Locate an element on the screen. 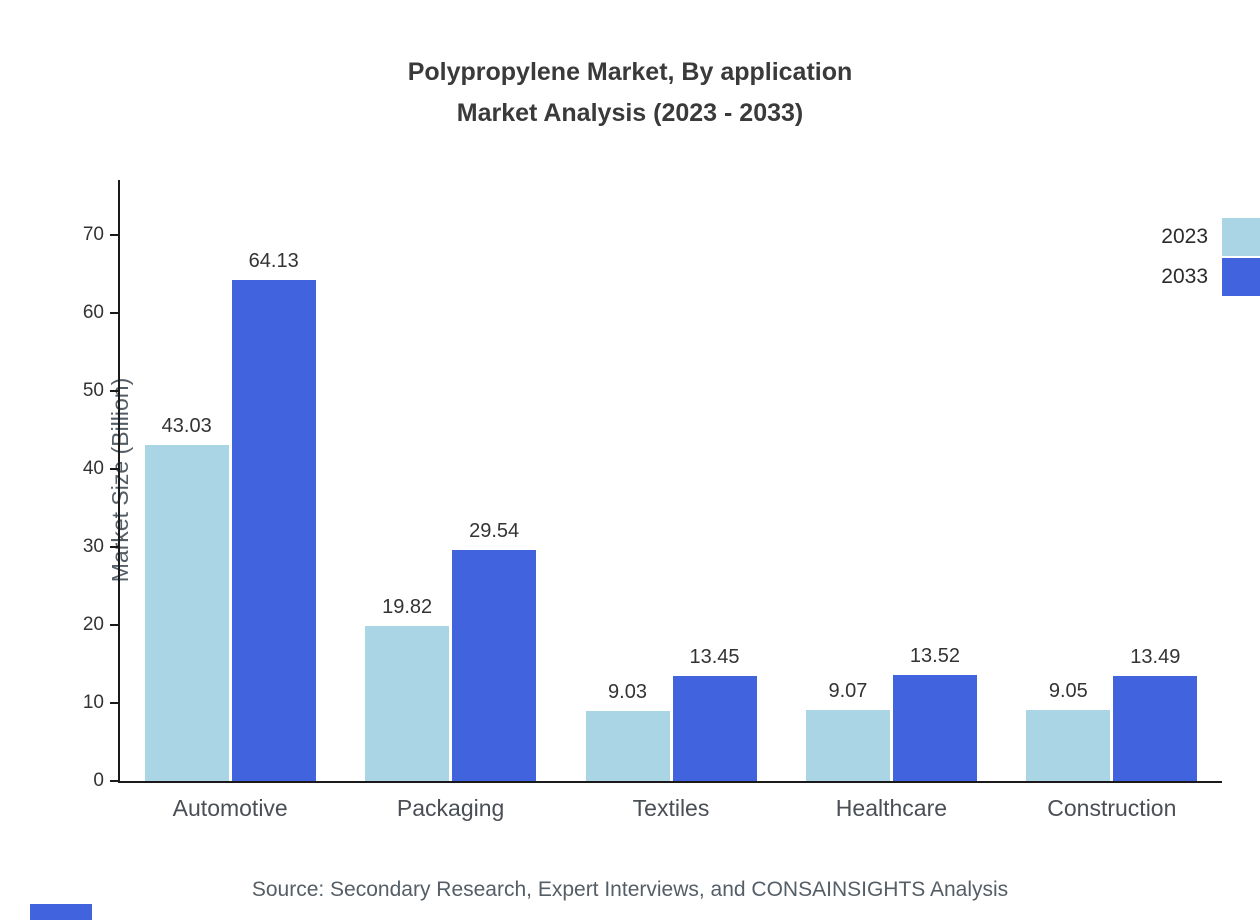 This screenshot has height=920, width=1260. y-tick-label: 60 is located at coordinates (93, 312).